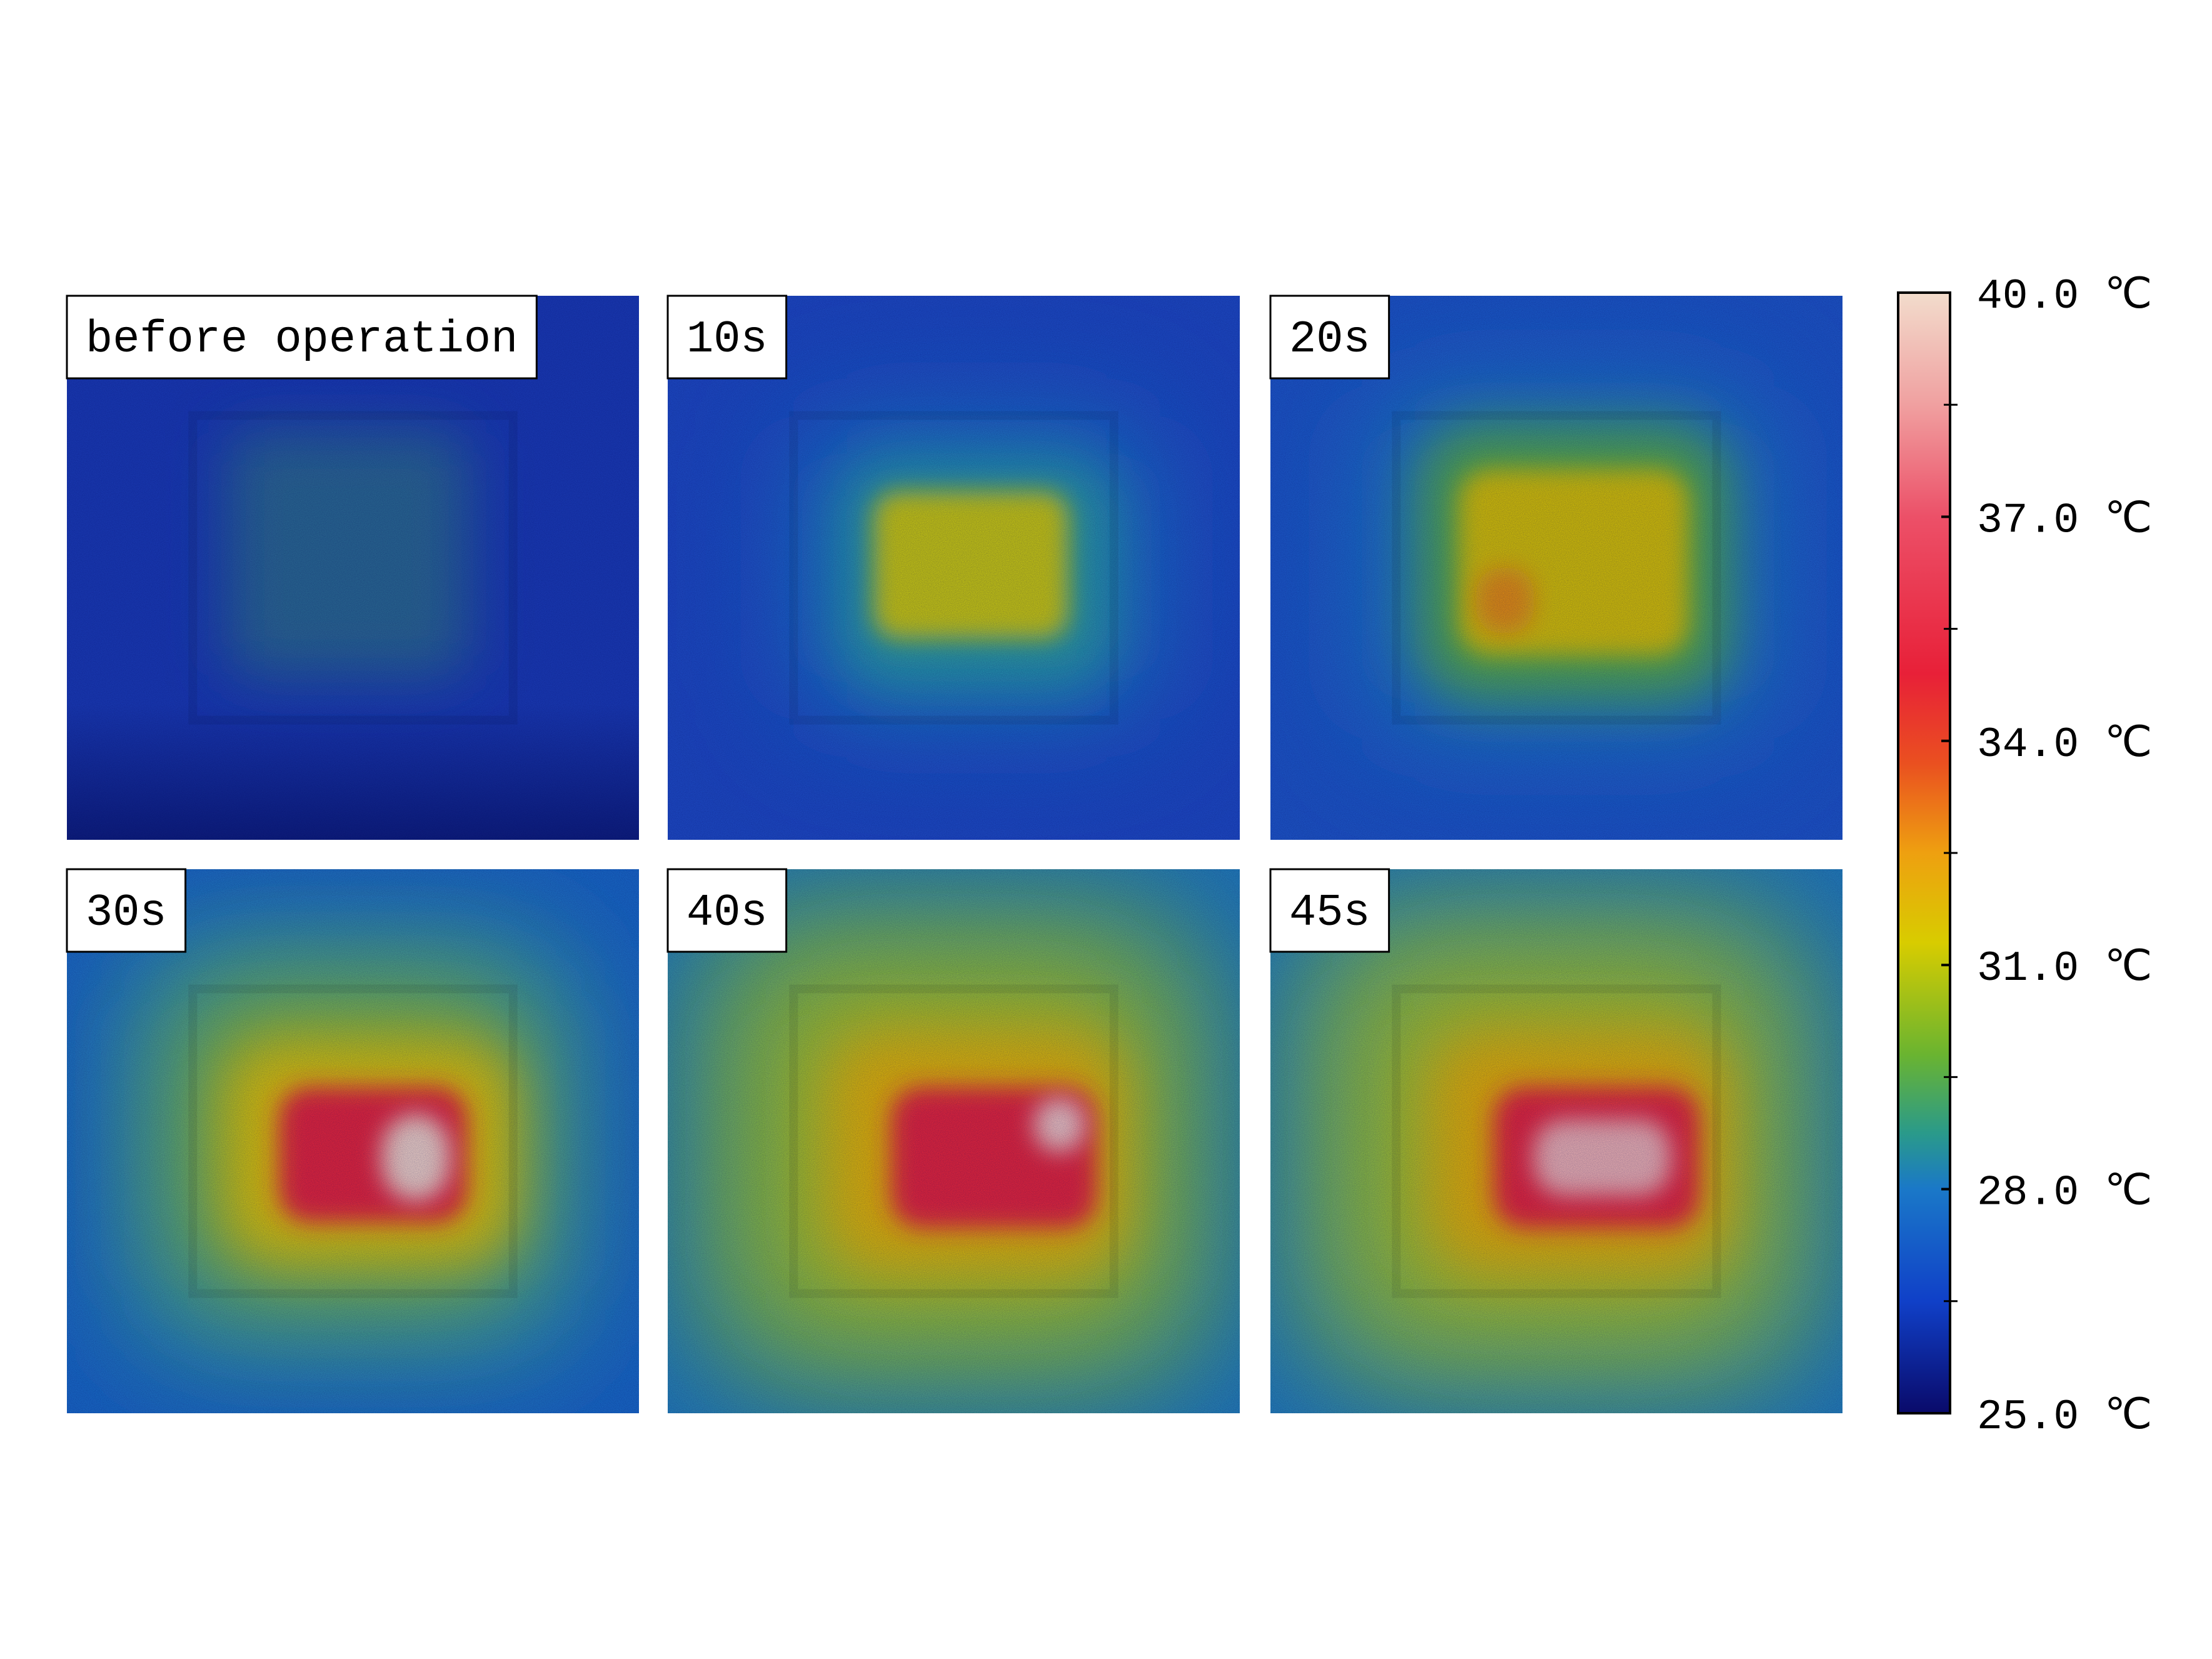  What do you see at coordinates (727, 913) in the screenshot?
I see `label-text: 40s` at bounding box center [727, 913].